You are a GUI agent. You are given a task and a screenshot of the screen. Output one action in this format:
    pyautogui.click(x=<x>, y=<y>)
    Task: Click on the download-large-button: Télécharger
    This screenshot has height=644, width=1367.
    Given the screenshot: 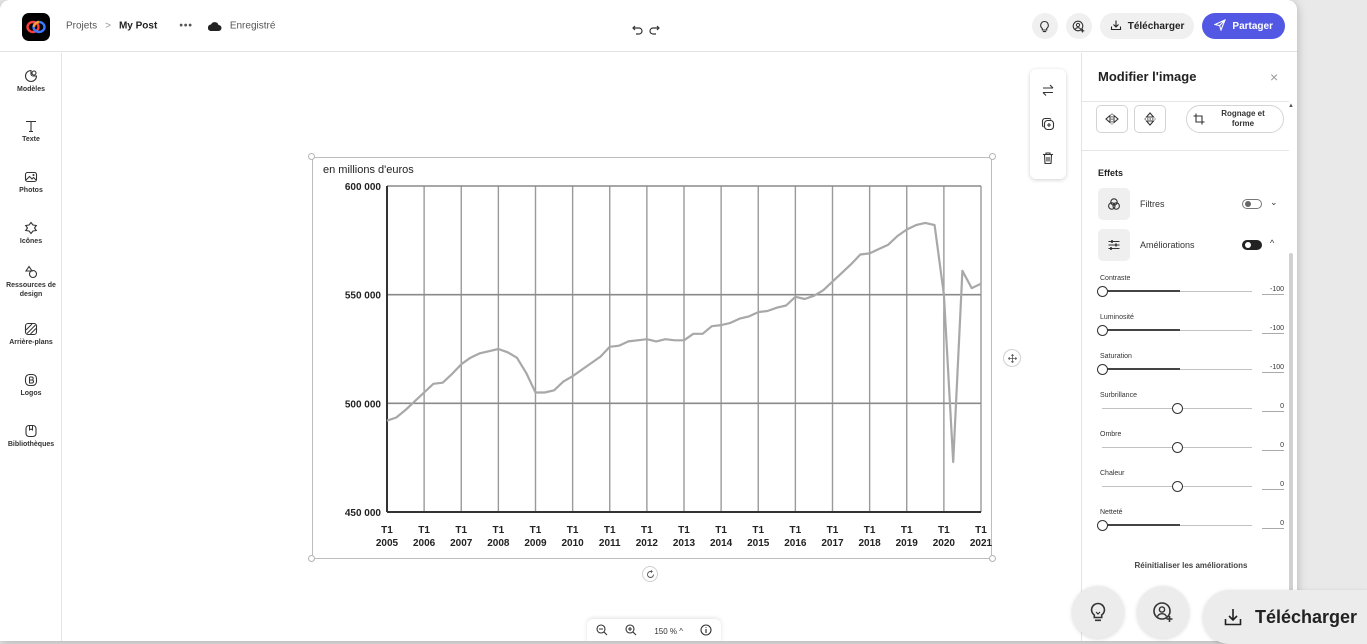 What is the action you would take?
    pyautogui.click(x=1285, y=617)
    